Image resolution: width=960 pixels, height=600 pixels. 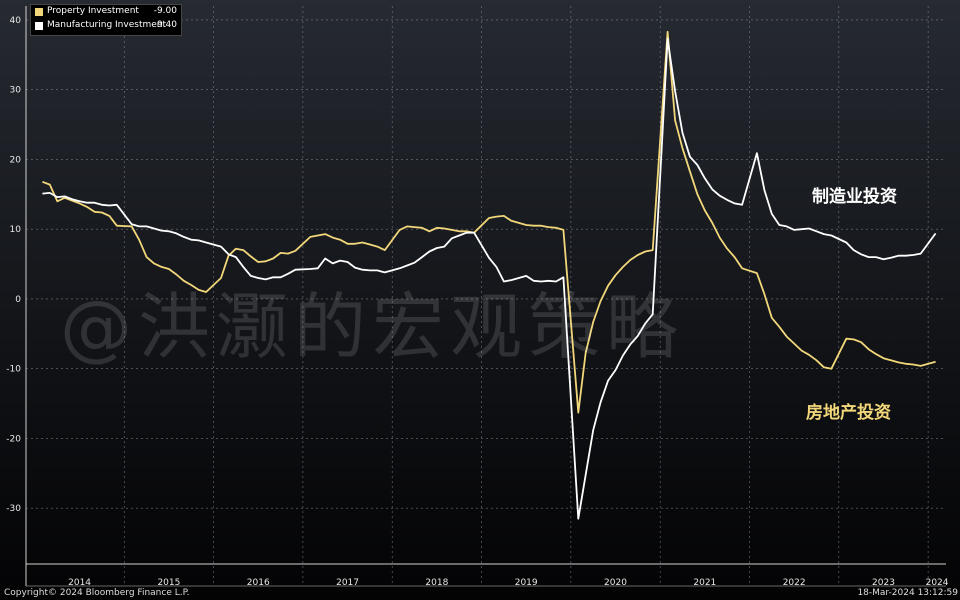 I want to click on y-tick-label: -20, so click(x=13, y=439).